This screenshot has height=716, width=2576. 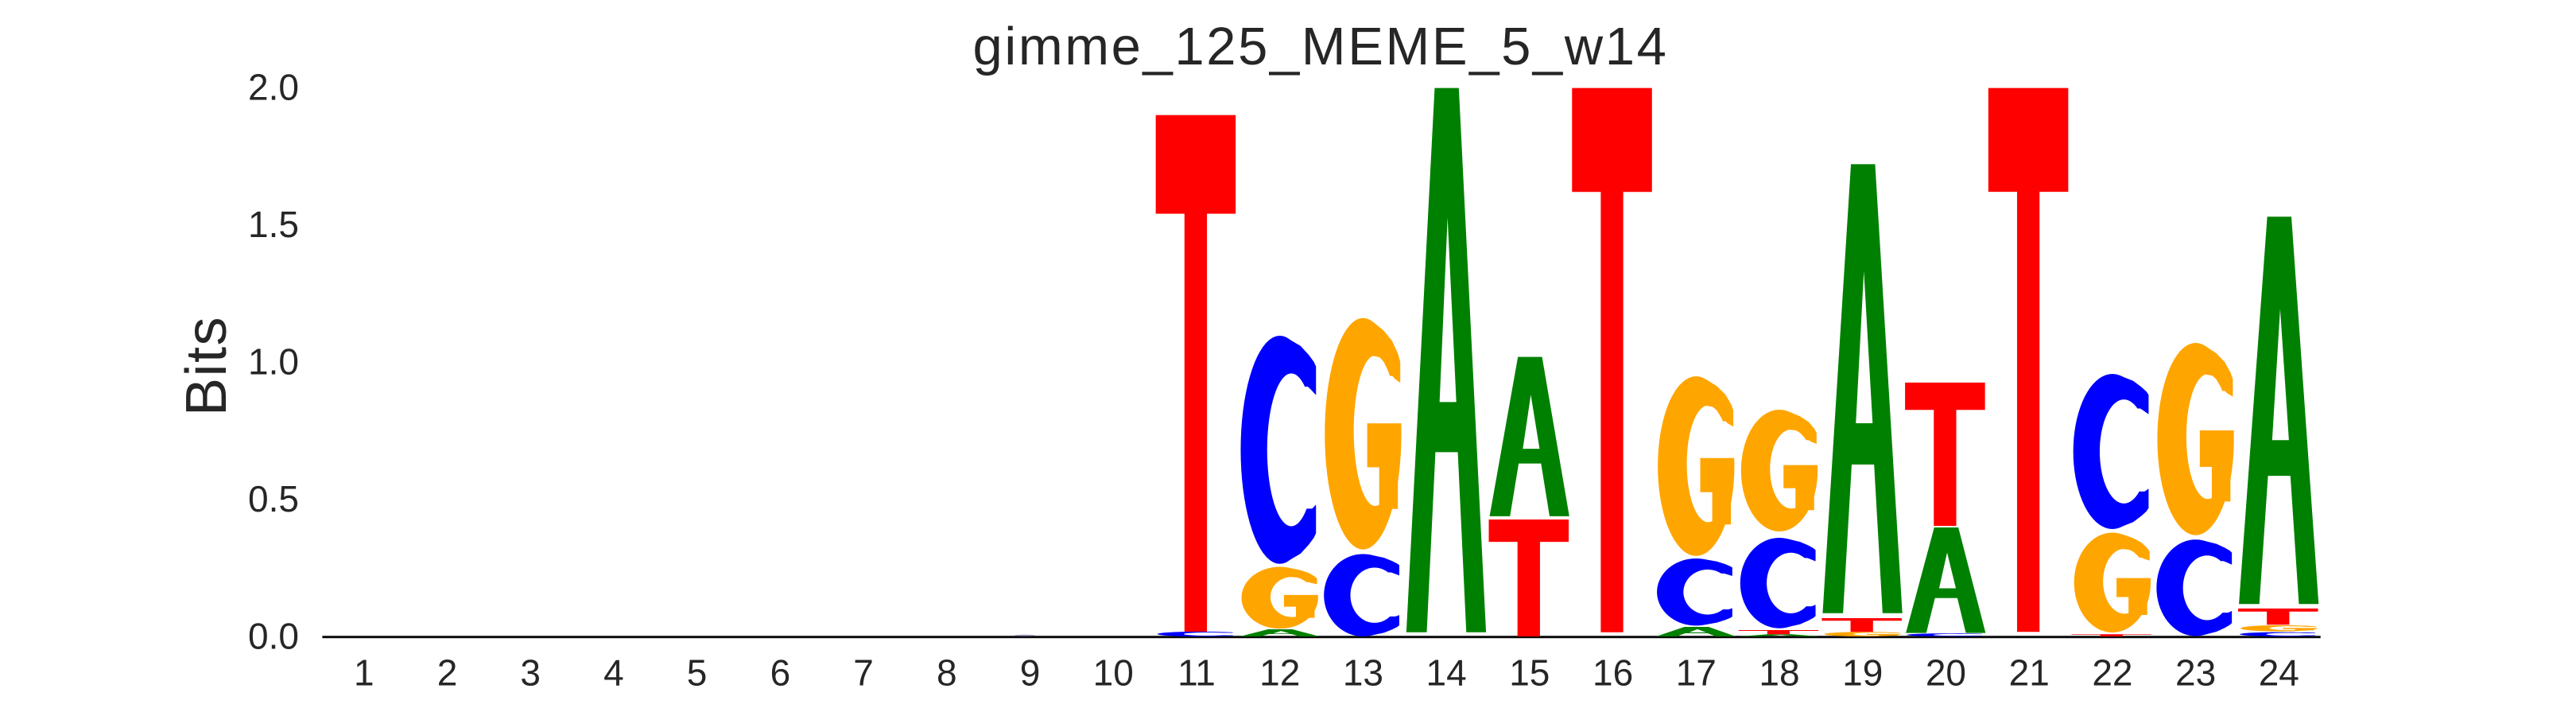 What do you see at coordinates (364, 673) in the screenshot?
I see `svg-text: 1` at bounding box center [364, 673].